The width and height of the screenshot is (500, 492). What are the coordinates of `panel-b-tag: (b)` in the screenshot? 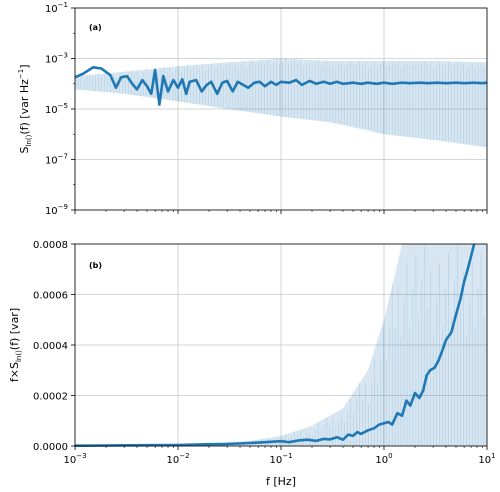 It's located at (95, 265).